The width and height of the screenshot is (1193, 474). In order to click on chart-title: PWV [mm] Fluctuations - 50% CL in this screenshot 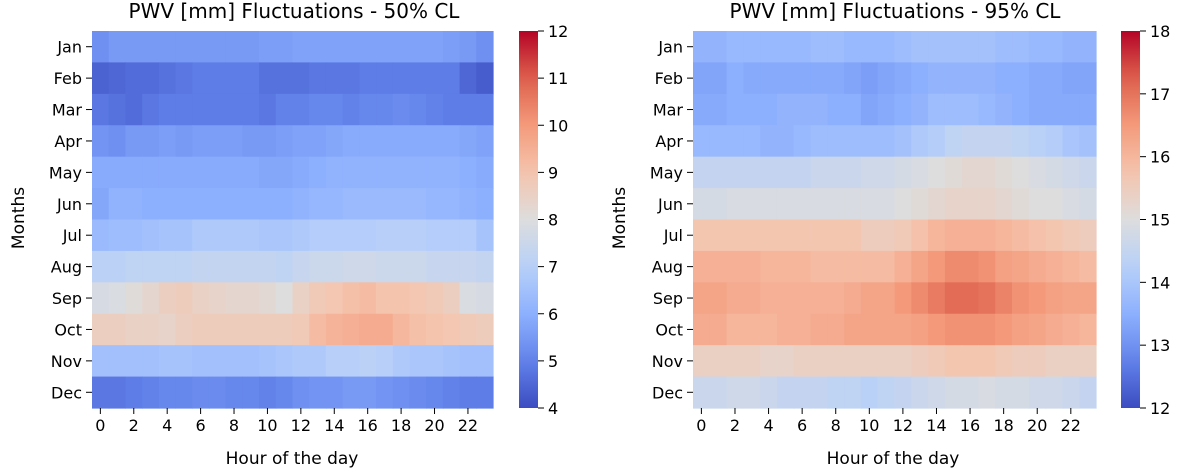, I will do `click(295, 11)`.